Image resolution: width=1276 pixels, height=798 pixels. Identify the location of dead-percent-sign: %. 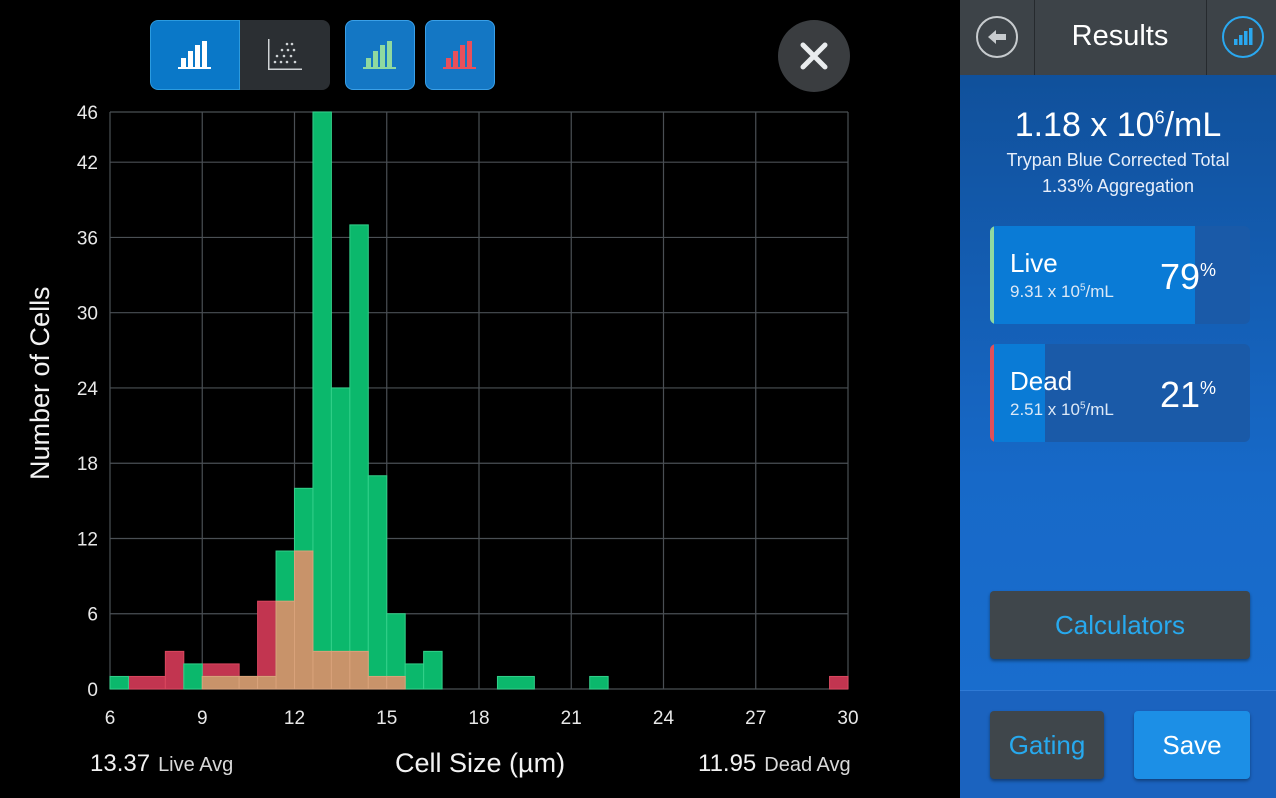
(1208, 388).